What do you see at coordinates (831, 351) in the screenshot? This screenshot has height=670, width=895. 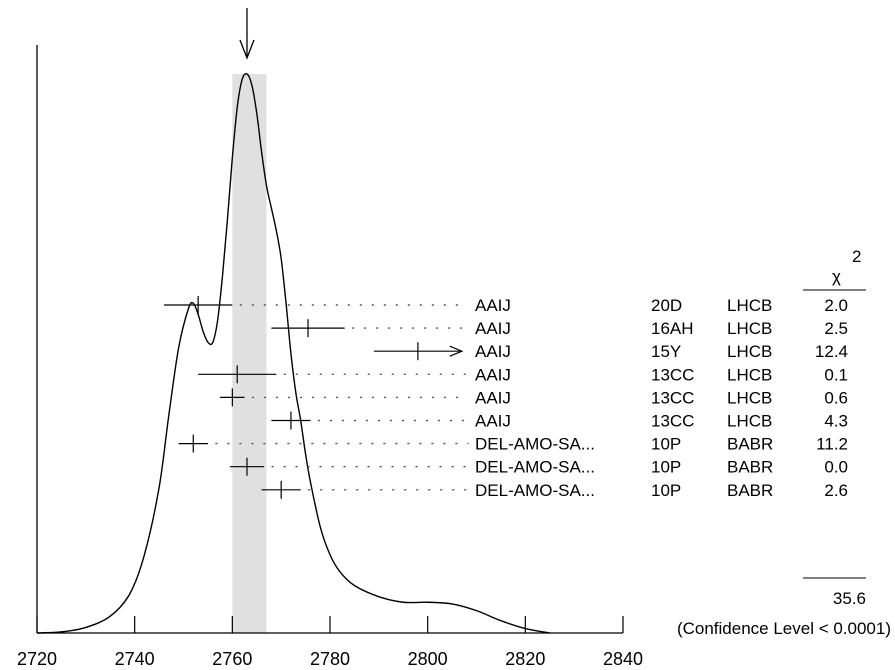 I see `row-chi2: 12.4` at bounding box center [831, 351].